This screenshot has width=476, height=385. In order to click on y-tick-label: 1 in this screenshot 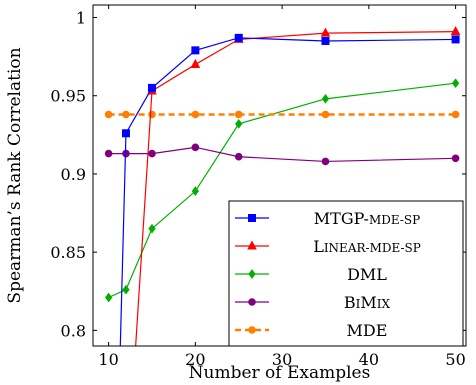, I will do `click(81, 18)`.